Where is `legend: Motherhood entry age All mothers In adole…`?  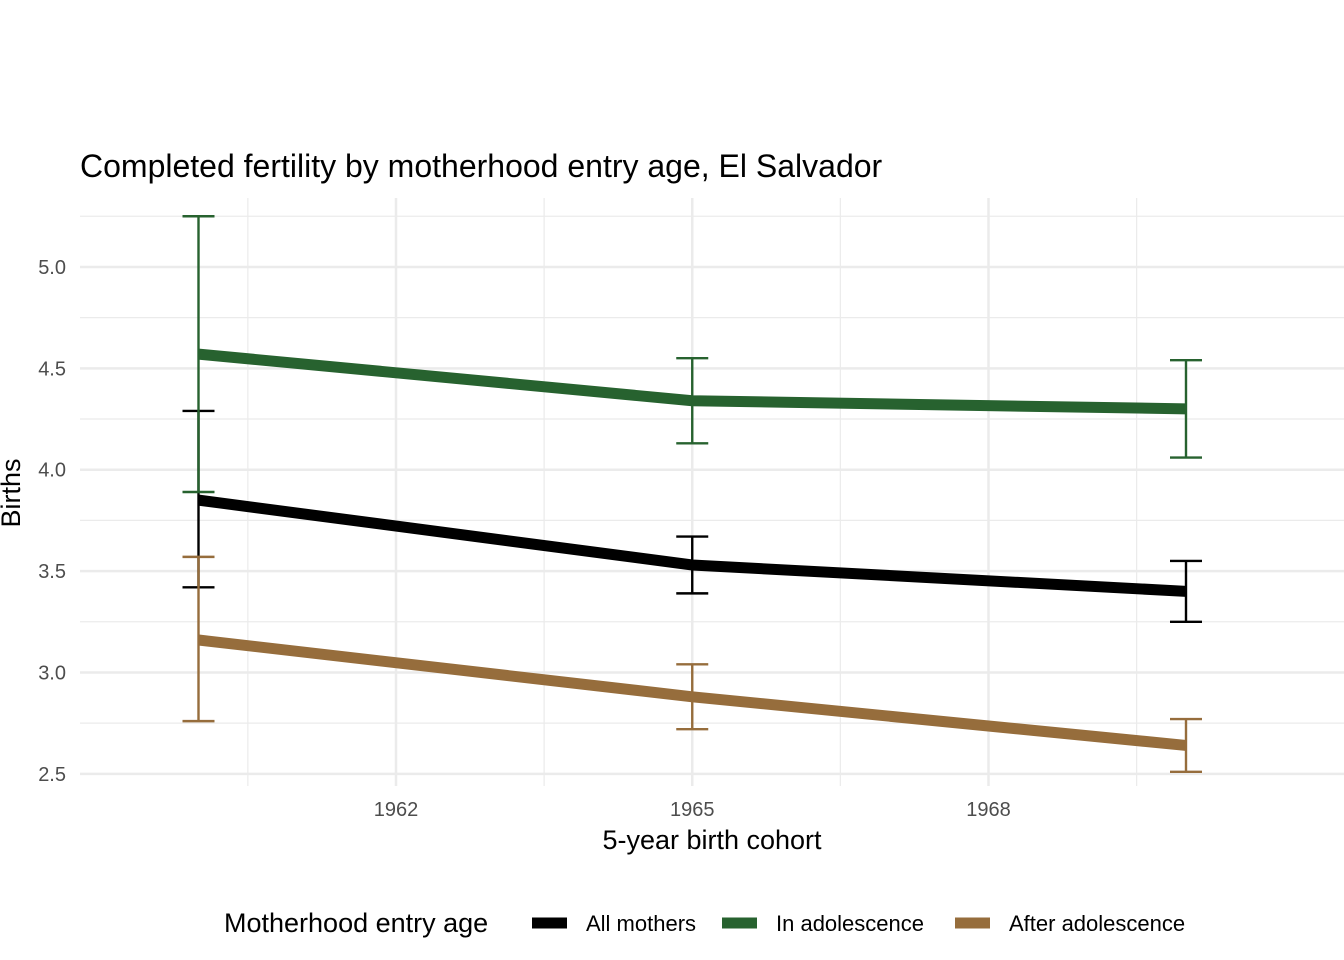 legend: Motherhood entry age All mothers In adole… is located at coordinates (704, 923).